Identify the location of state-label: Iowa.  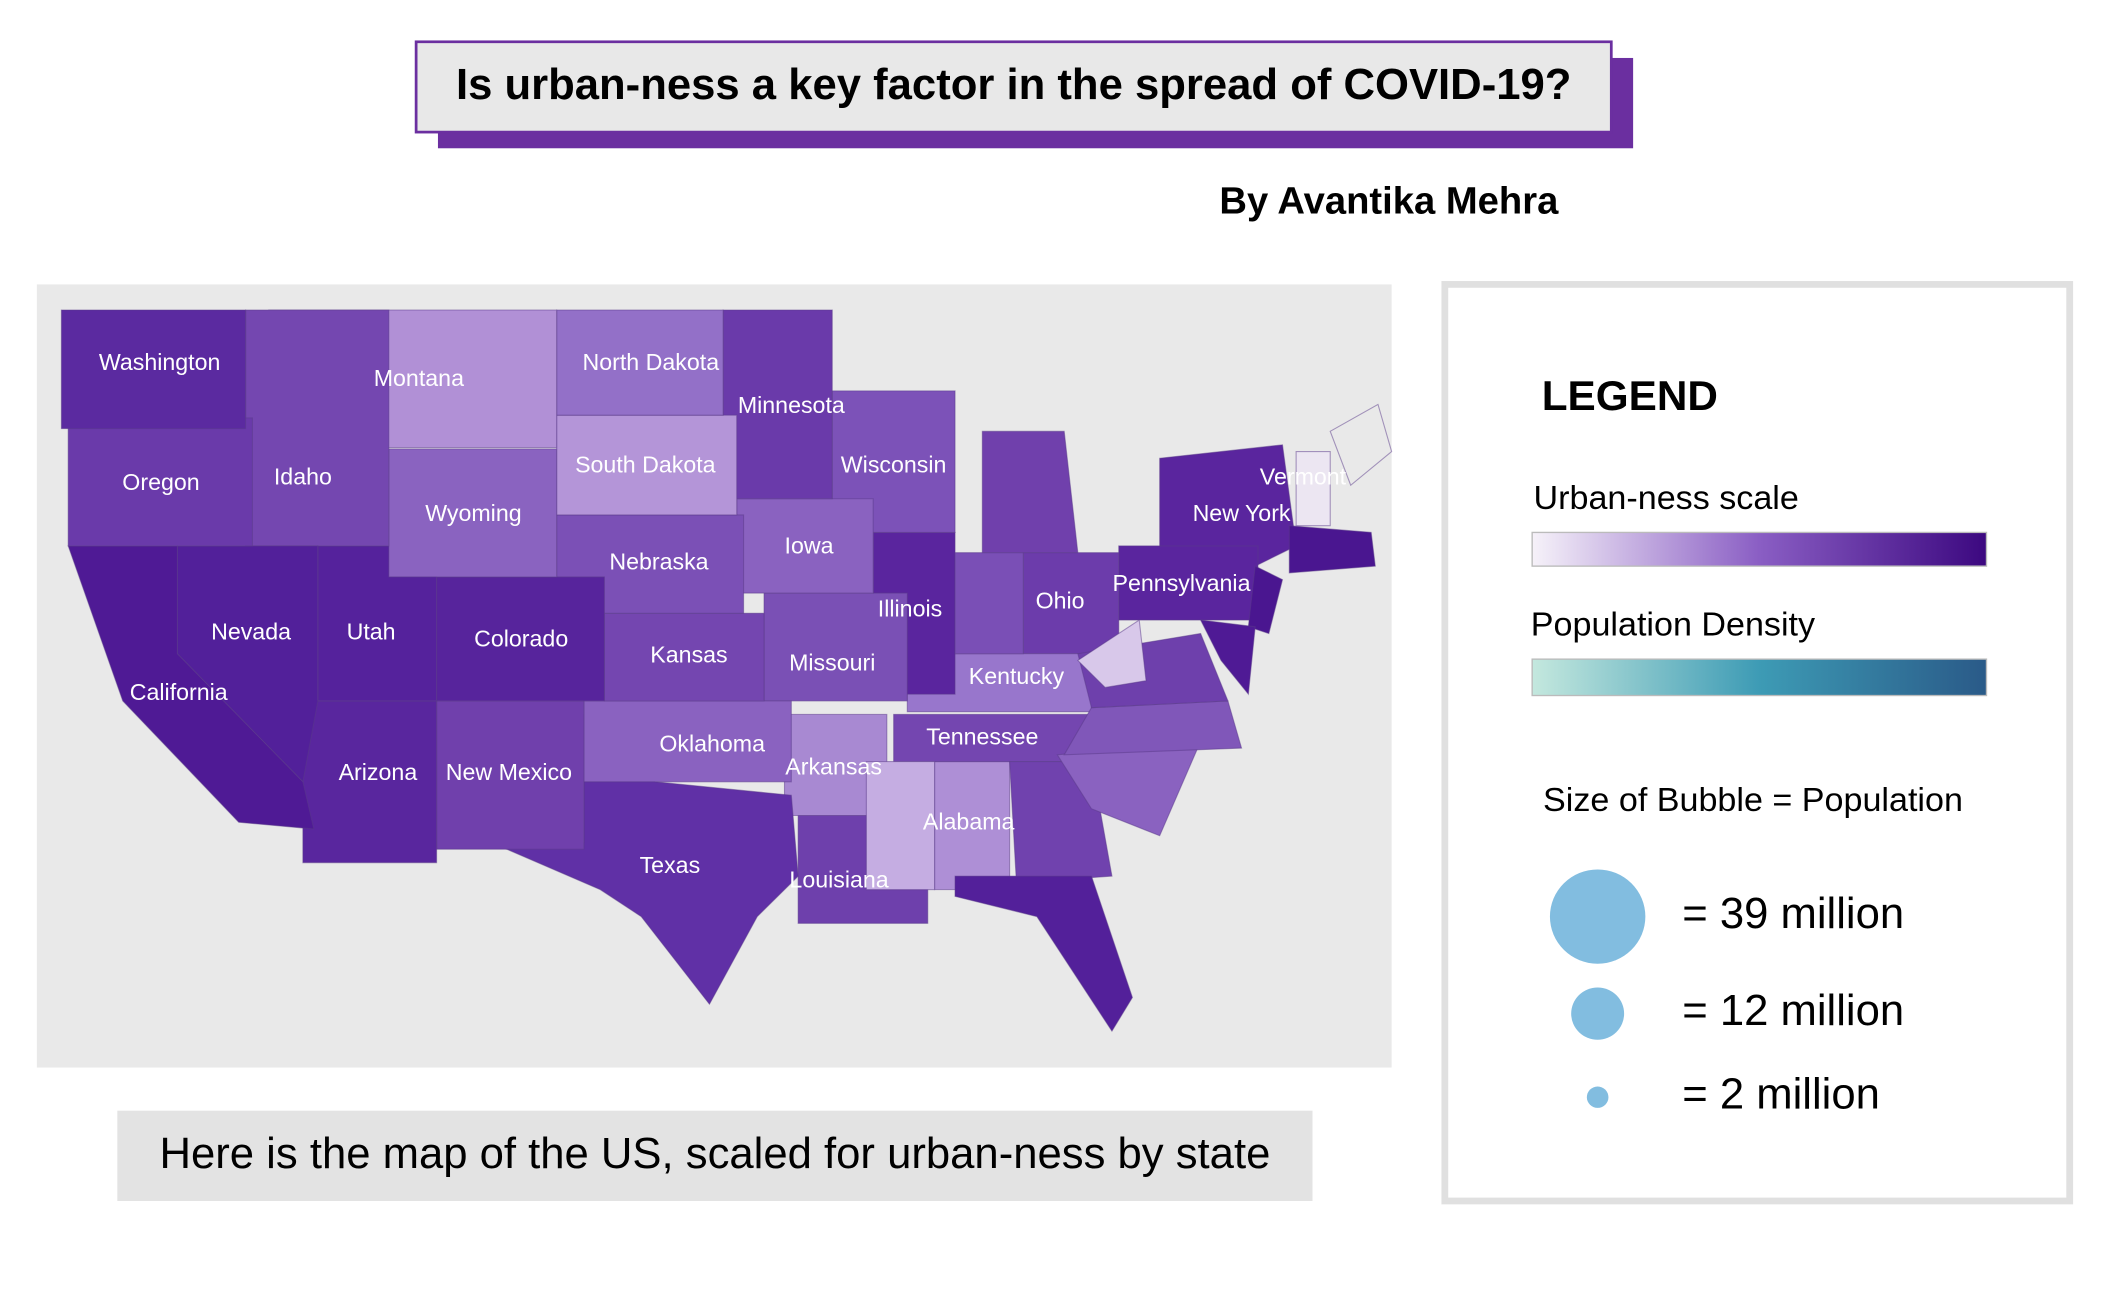
(809, 545).